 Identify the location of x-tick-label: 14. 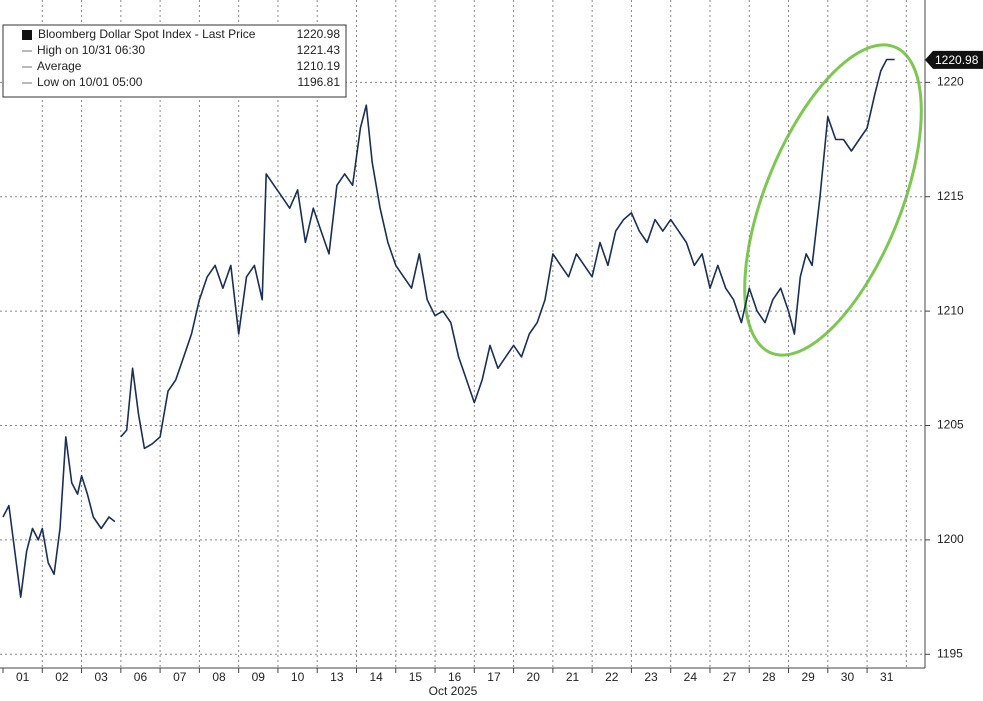
(376, 677).